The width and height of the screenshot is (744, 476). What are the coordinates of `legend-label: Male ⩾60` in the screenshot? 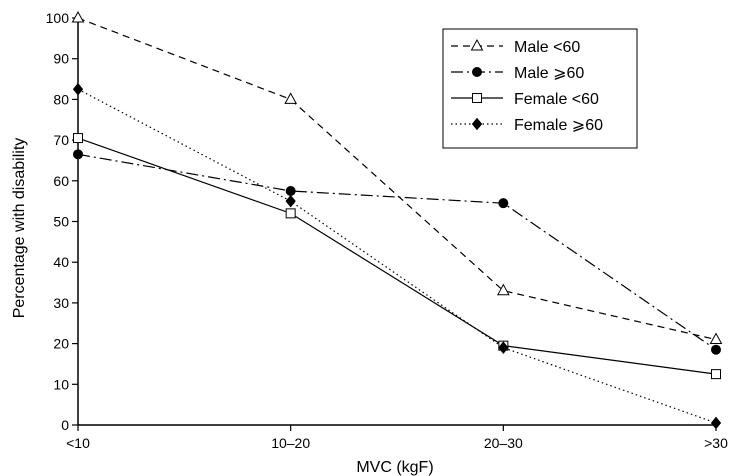 It's located at (549, 73).